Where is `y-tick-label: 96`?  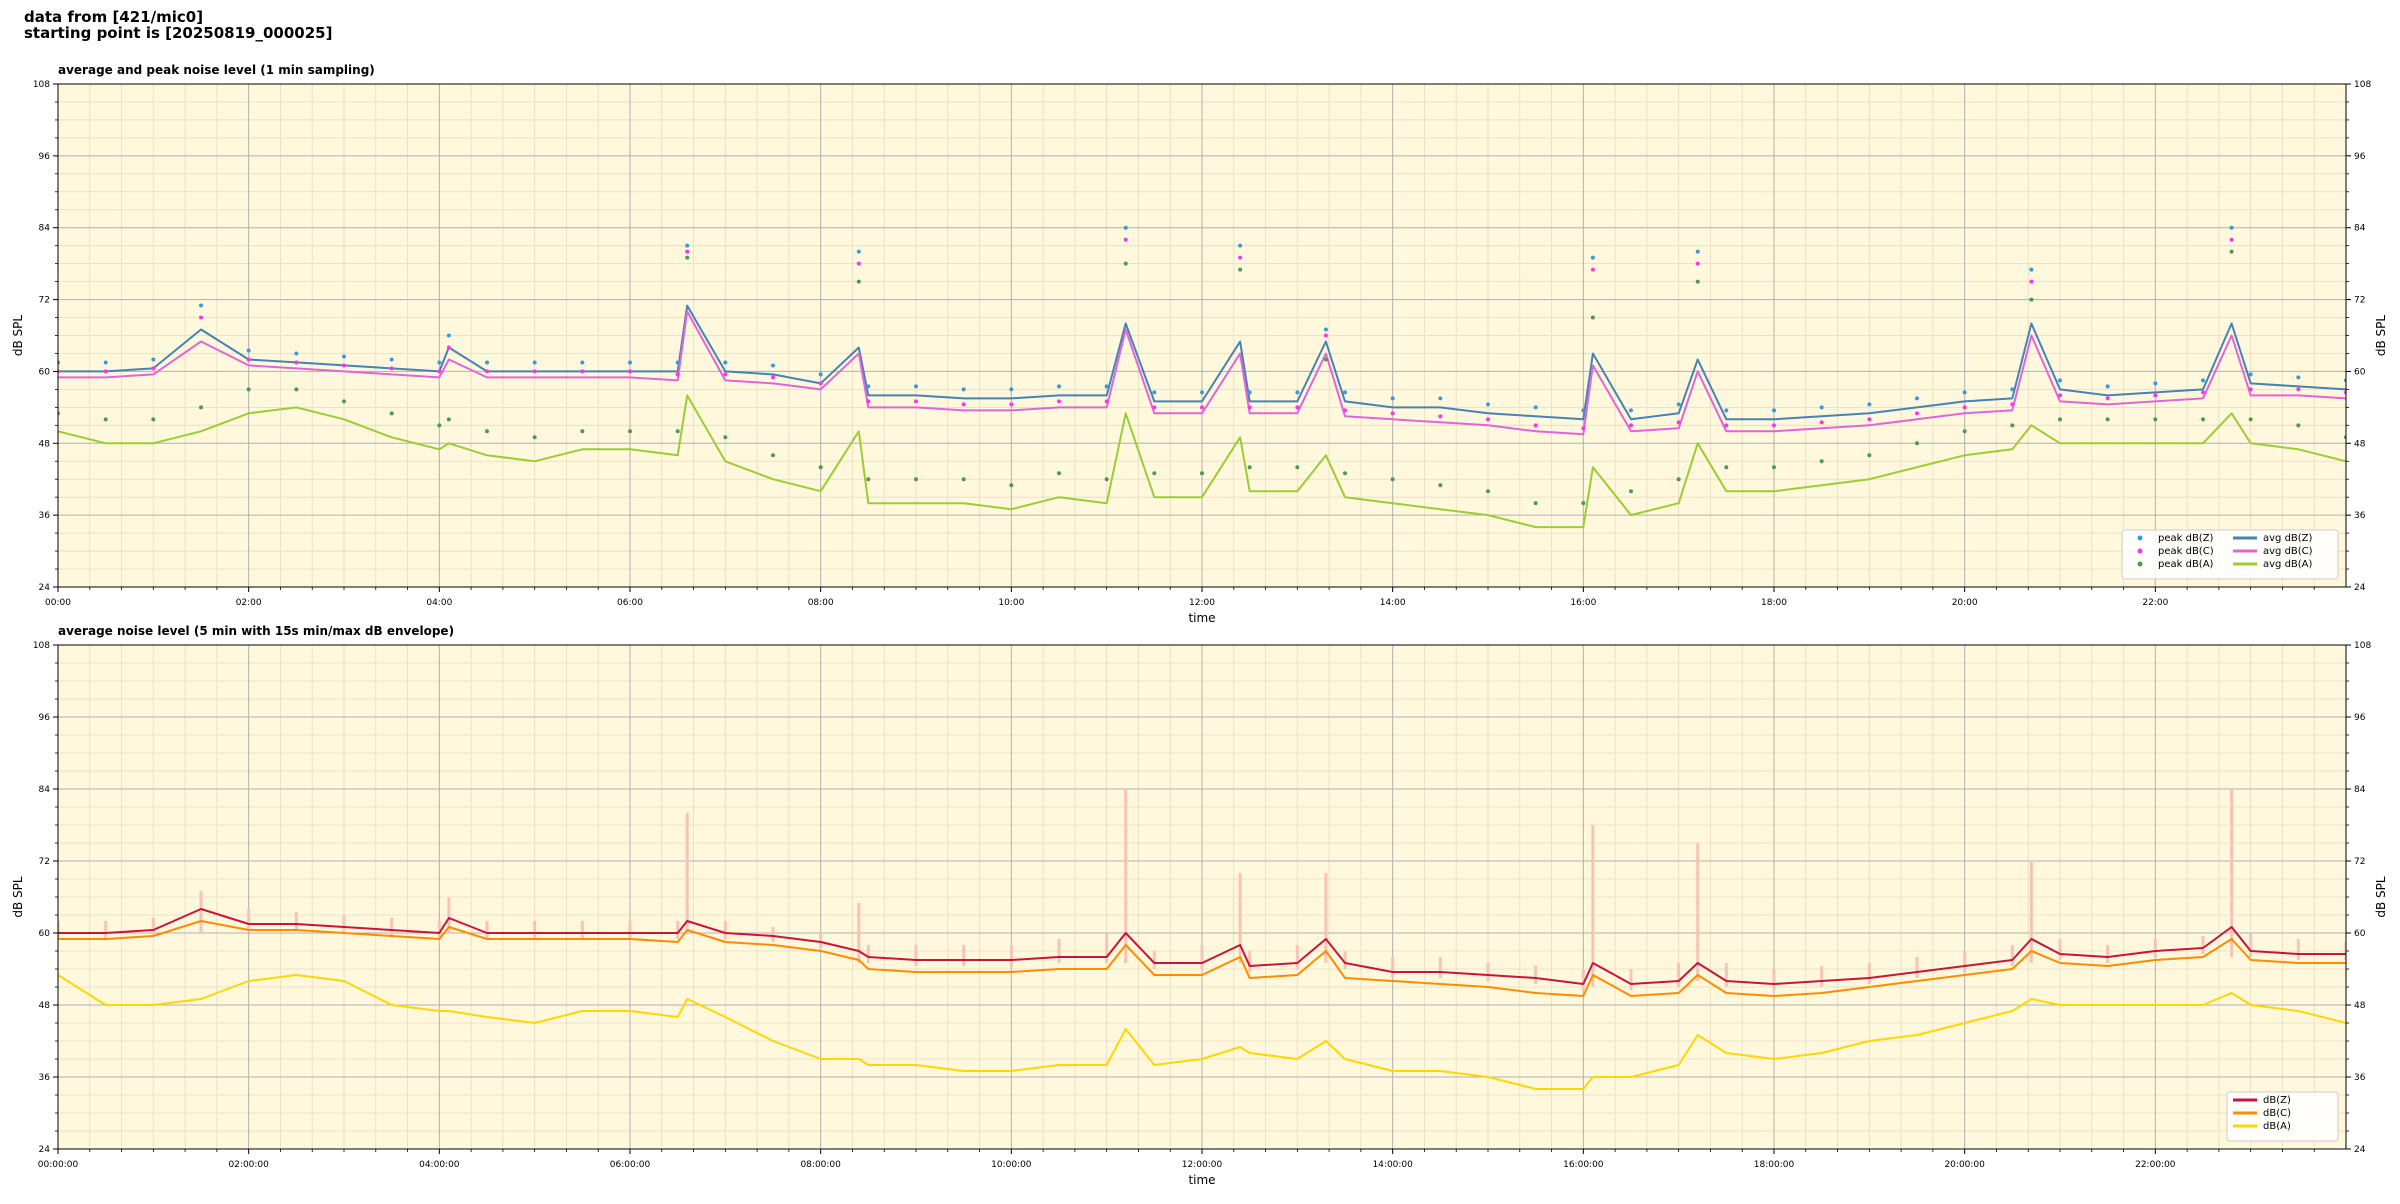 y-tick-label: 96 is located at coordinates (2360, 157).